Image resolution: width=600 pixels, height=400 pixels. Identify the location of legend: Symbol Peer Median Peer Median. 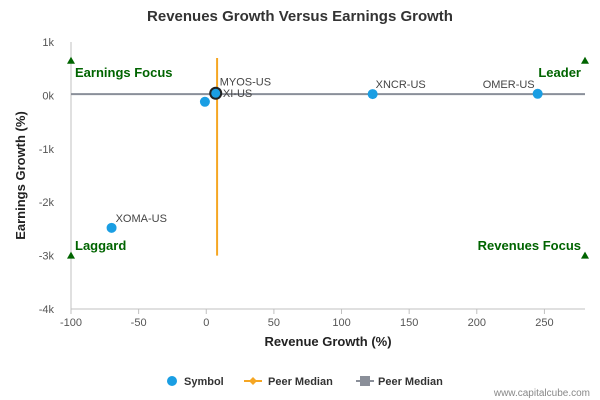
(305, 382).